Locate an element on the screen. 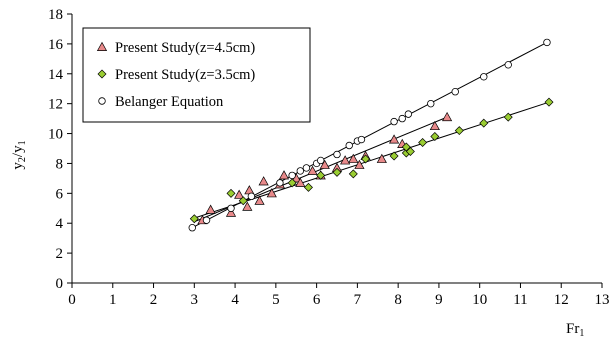  y-tick-label: 8 is located at coordinates (60, 164).